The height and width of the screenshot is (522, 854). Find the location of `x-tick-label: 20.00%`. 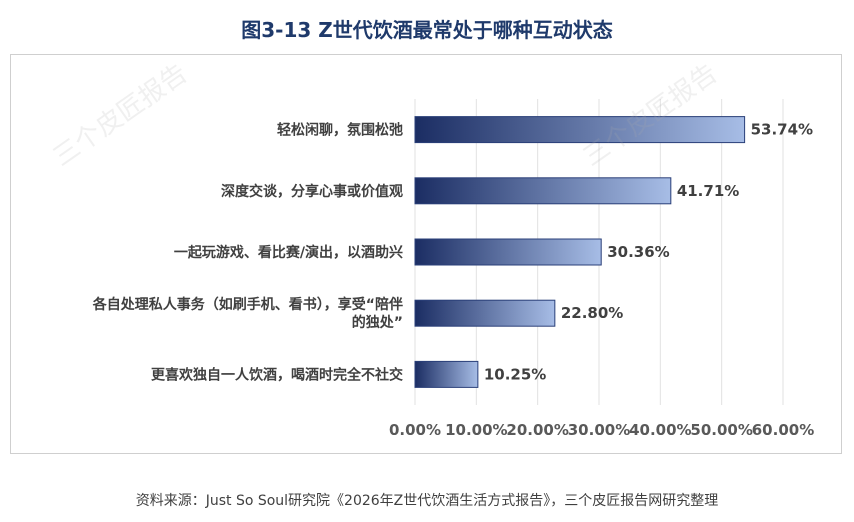

x-tick-label: 20.00% is located at coordinates (537, 430).